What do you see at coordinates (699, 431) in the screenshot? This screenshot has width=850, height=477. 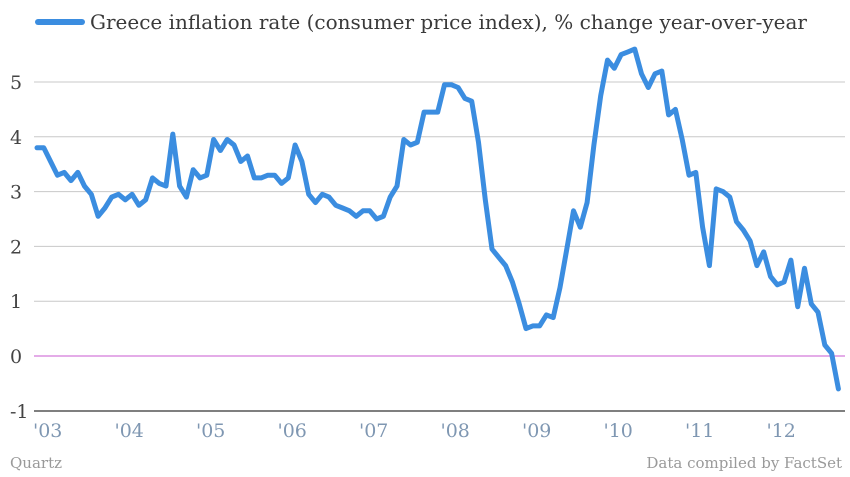 I see `x-tick-label: '11` at bounding box center [699, 431].